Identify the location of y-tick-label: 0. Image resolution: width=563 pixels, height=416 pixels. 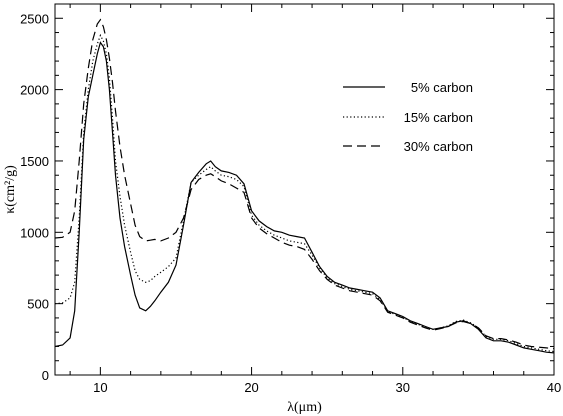
(45, 375).